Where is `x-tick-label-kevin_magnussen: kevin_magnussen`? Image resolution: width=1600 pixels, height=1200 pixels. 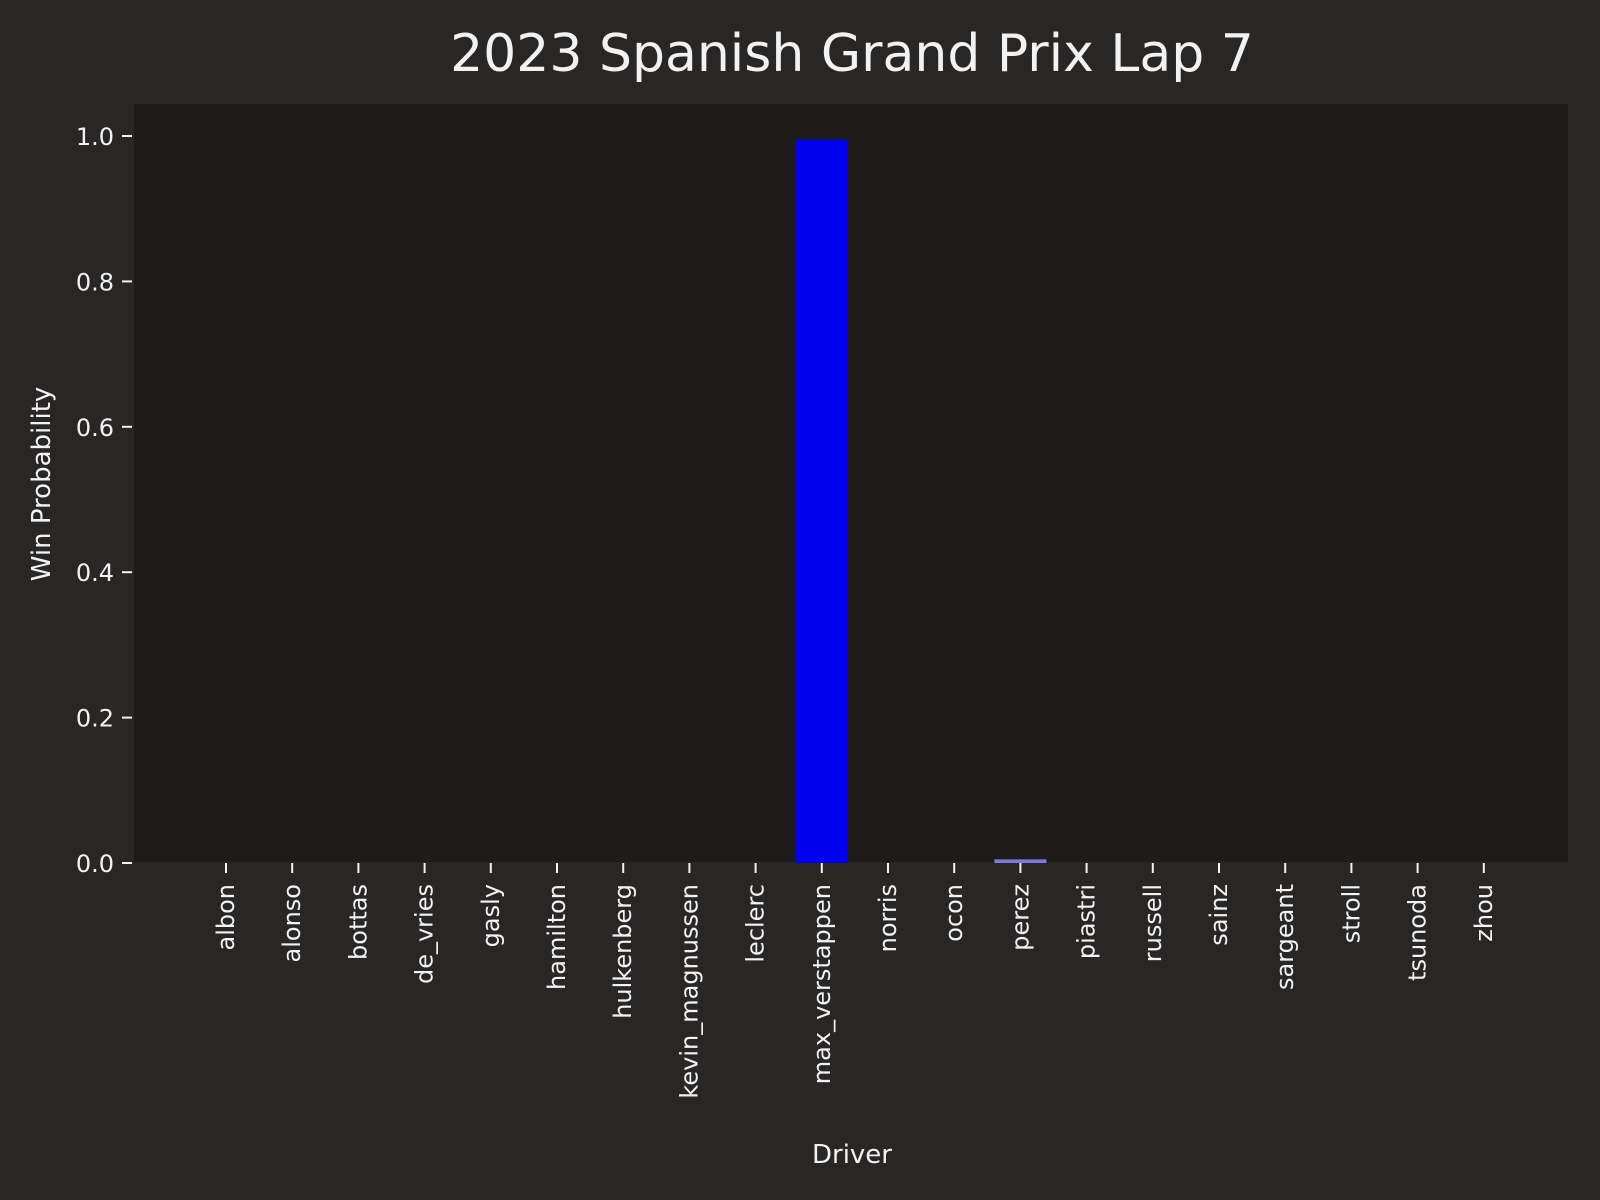 x-tick-label-kevin_magnussen: kevin_magnussen is located at coordinates (689, 991).